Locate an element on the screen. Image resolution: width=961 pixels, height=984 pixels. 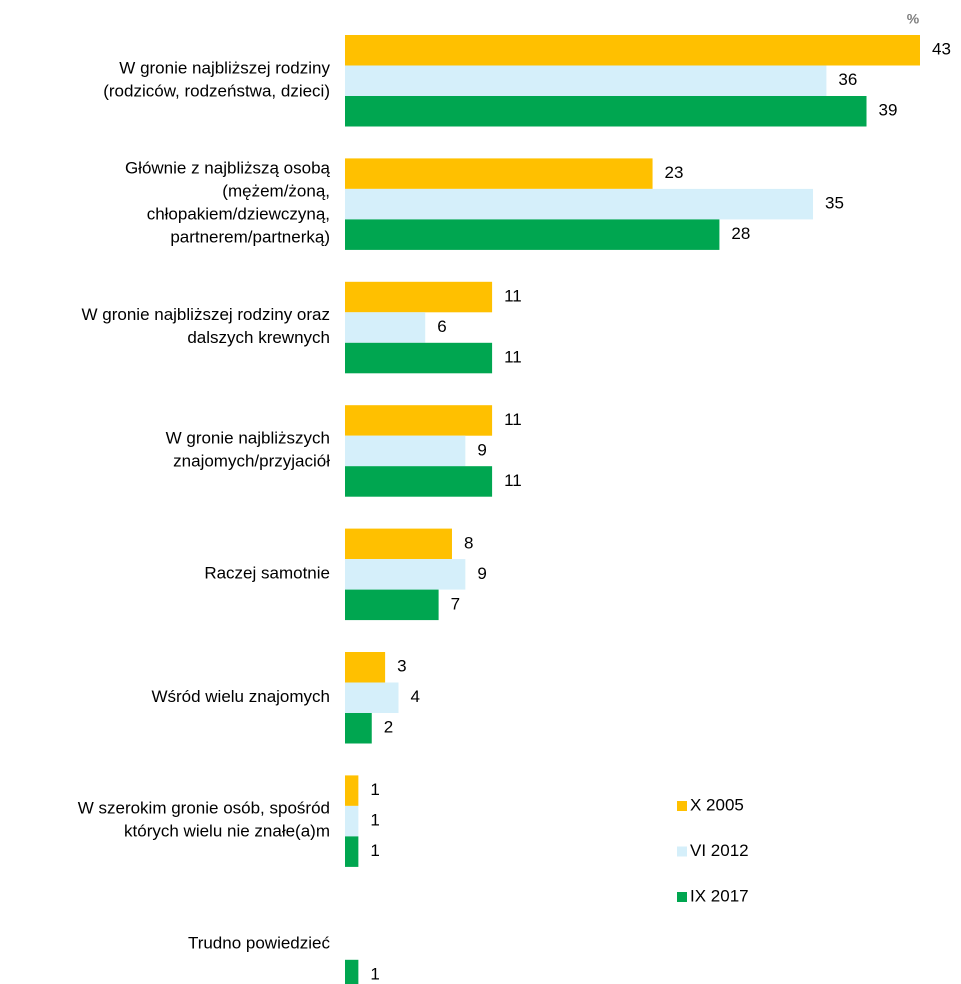
value-label: 8 is located at coordinates (468, 542).